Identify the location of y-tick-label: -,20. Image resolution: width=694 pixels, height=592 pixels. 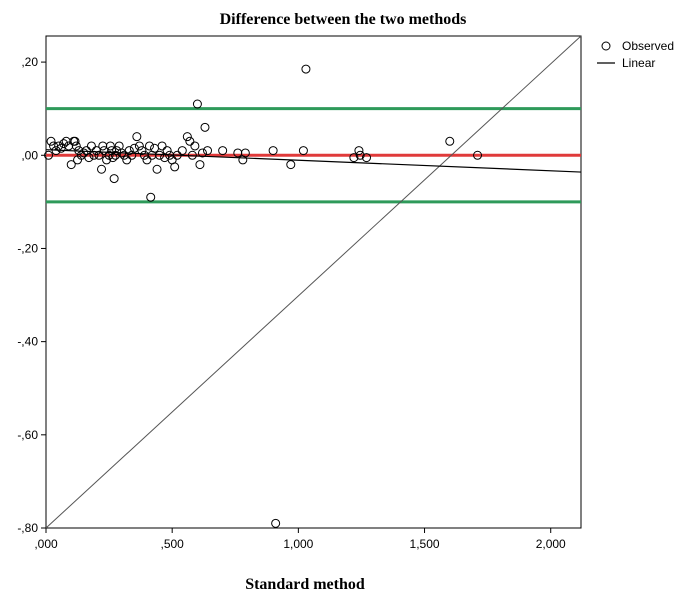
(27, 248).